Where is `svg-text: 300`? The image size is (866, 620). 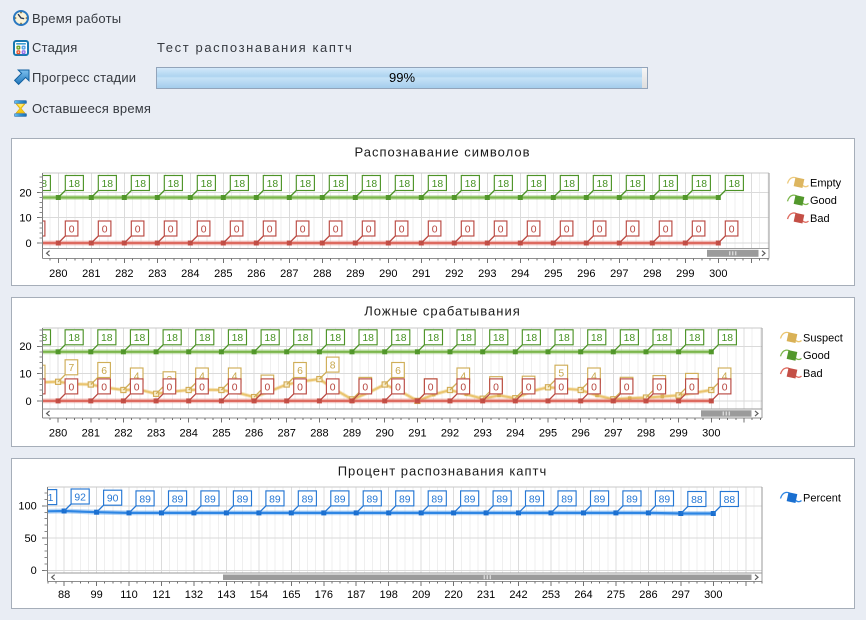
svg-text: 300 is located at coordinates (713, 595).